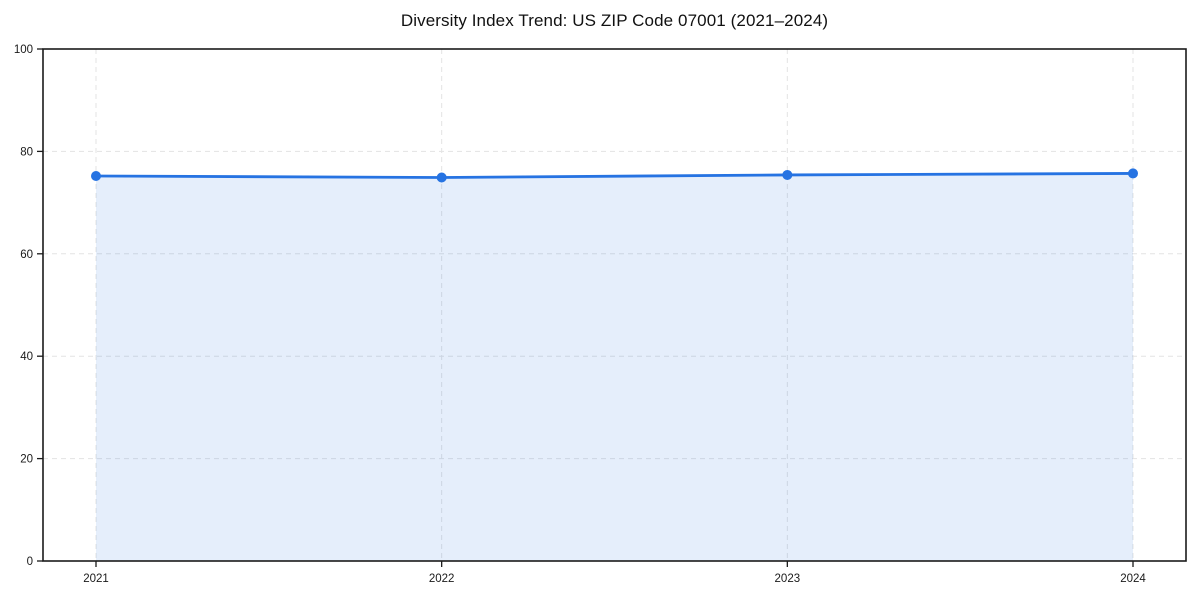  What do you see at coordinates (1133, 579) in the screenshot?
I see `x-axis-tick-label: 2024` at bounding box center [1133, 579].